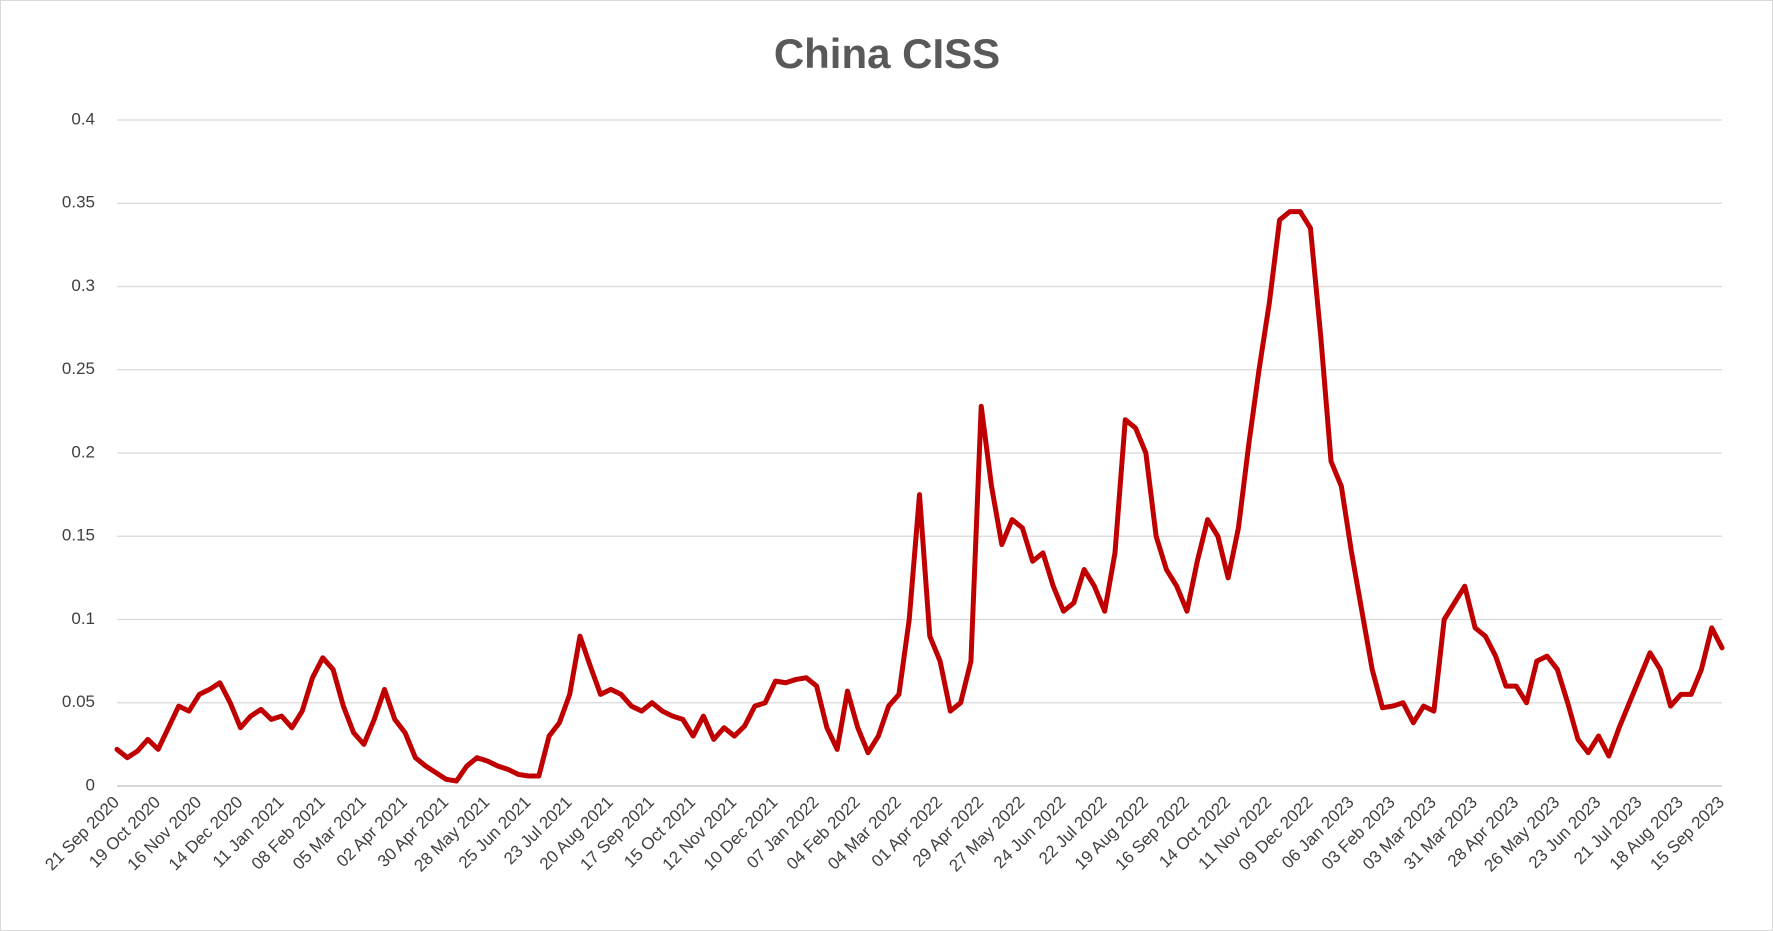 Image resolution: width=1773 pixels, height=931 pixels. What do you see at coordinates (78, 535) in the screenshot?
I see `y-tick-label: 0.15` at bounding box center [78, 535].